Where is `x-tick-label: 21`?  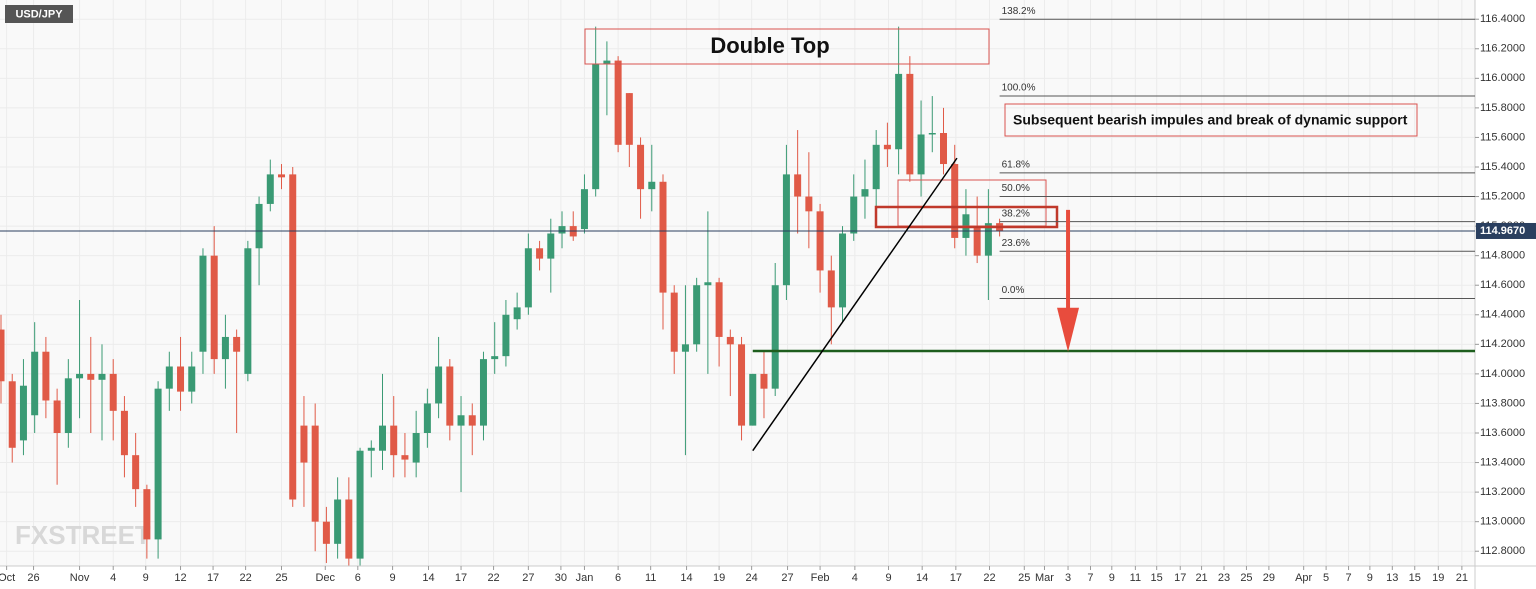 x-tick-label: 21 is located at coordinates (1462, 578).